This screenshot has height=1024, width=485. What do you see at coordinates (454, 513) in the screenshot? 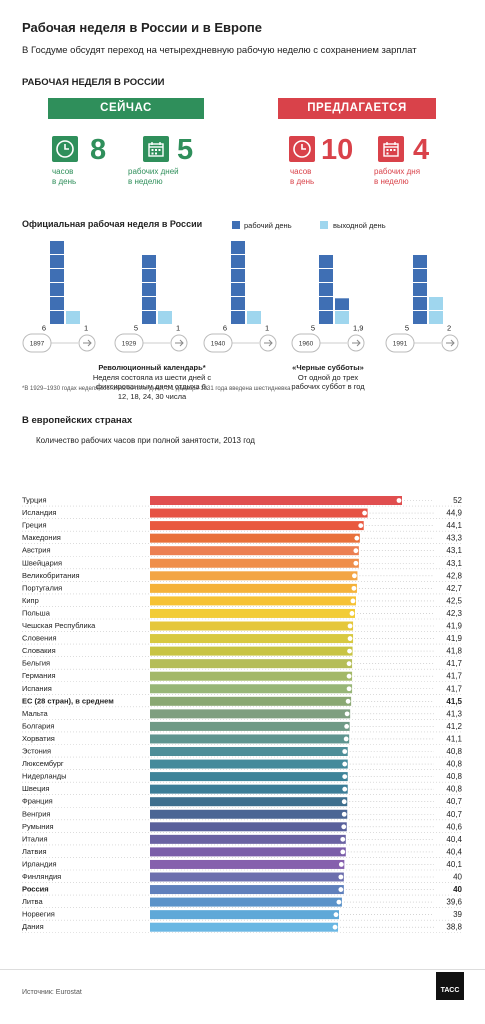
I see `value-label: 44,9` at bounding box center [454, 513].